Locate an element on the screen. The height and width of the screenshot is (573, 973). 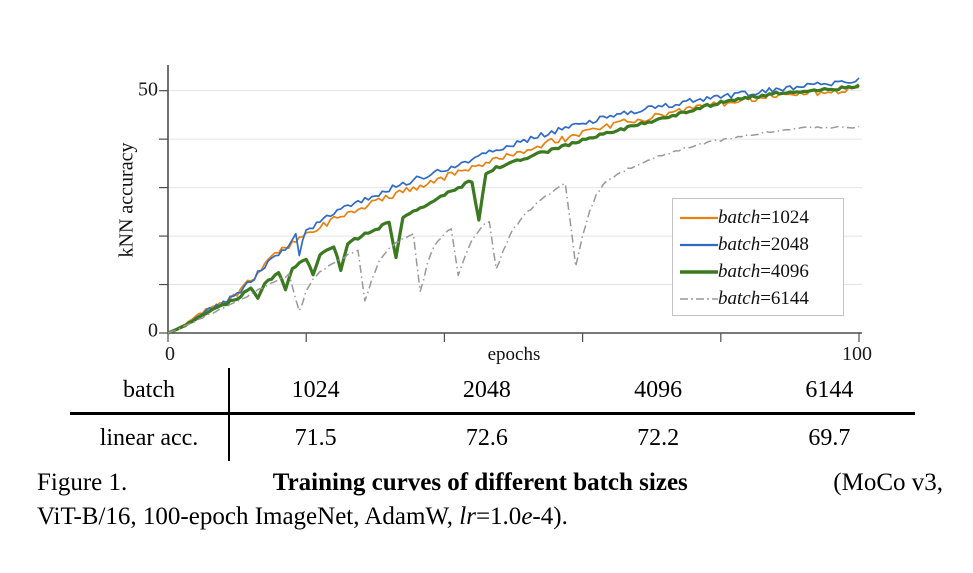
legend-entry: batch=4096 is located at coordinates (761, 271).